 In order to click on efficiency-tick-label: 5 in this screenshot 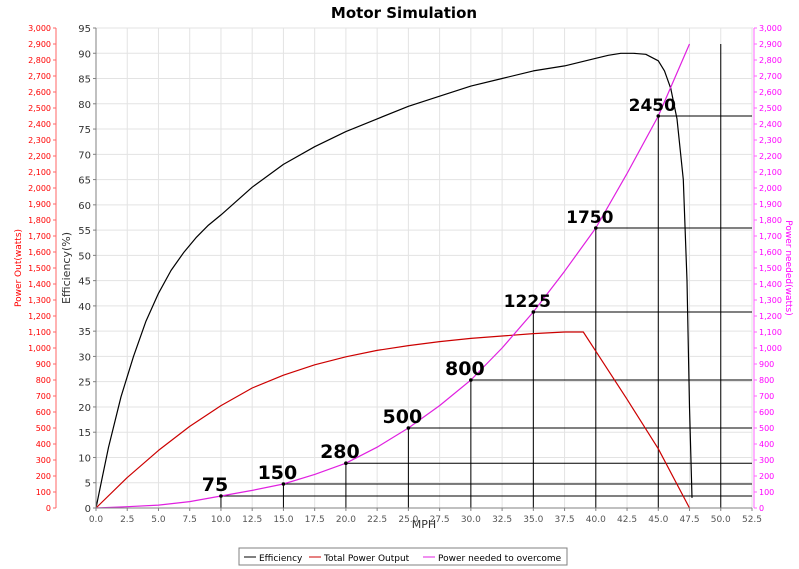, I will do `click(88, 484)`.